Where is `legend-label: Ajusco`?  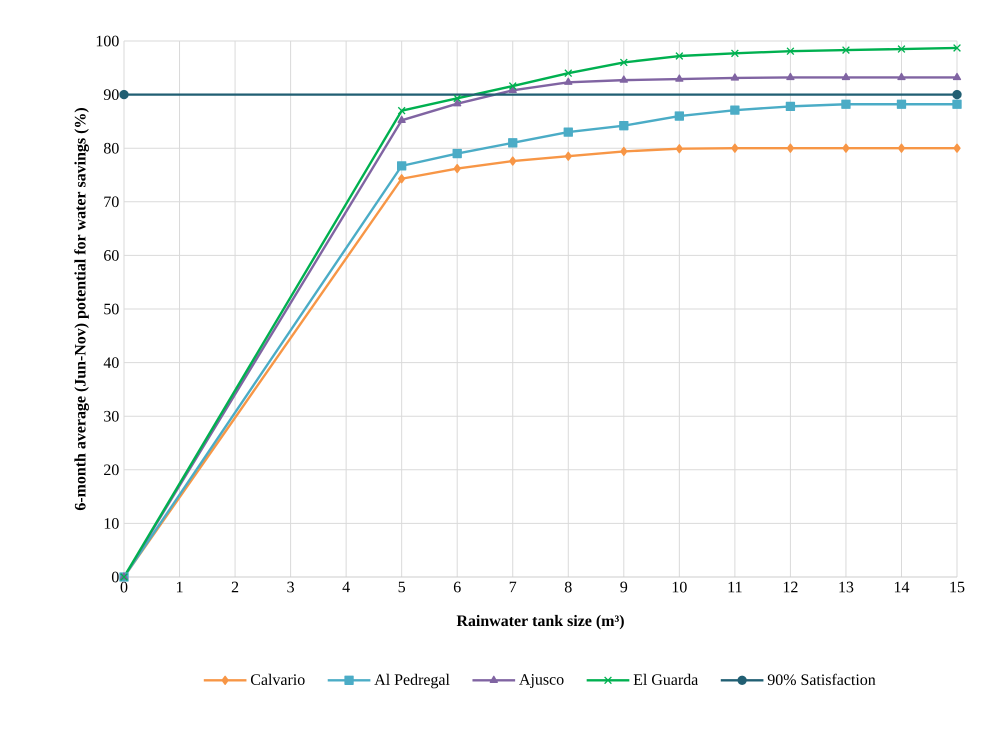
legend-label: Ajusco is located at coordinates (541, 681).